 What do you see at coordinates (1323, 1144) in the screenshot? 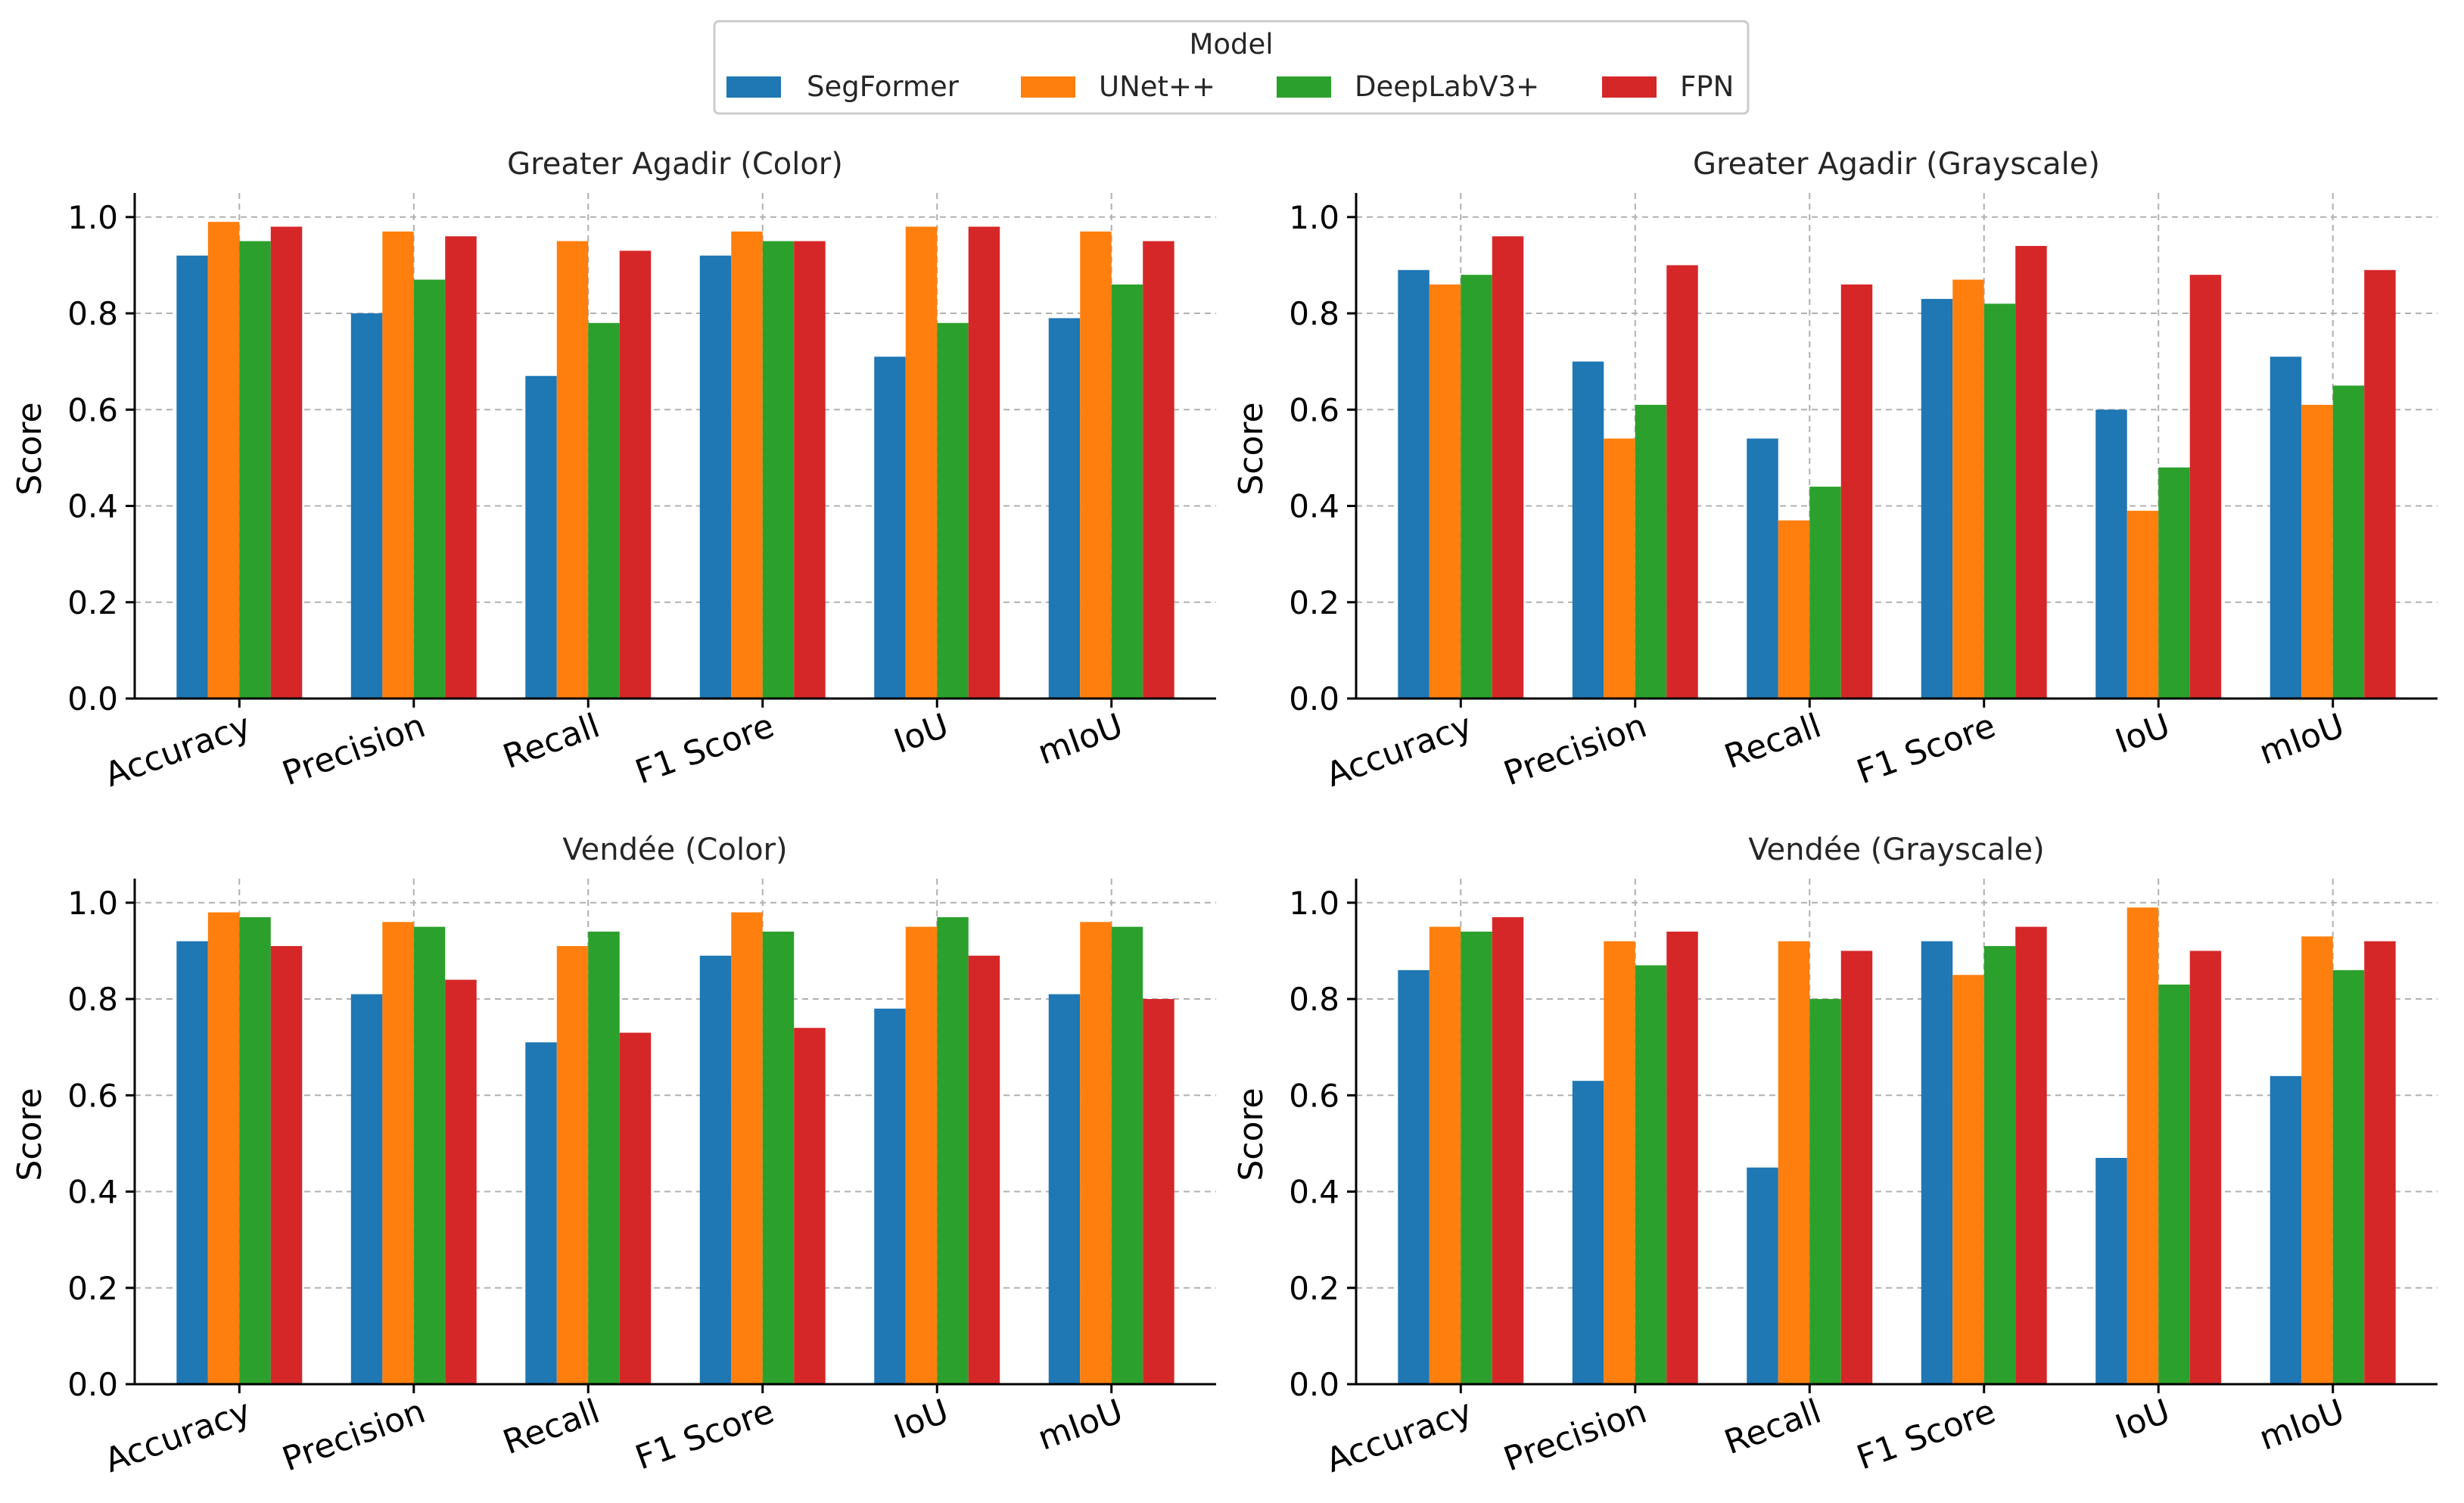
I see `y-ticks: 0.0 0.2 0.4 0.6 0.8 1.0` at bounding box center [1323, 1144].